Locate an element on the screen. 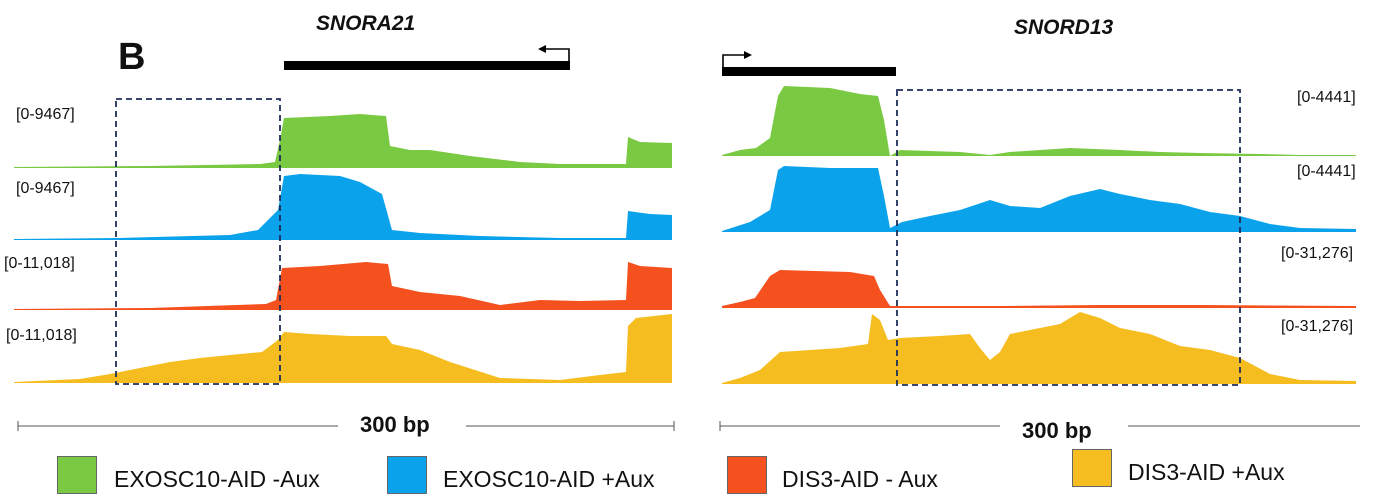 The image size is (1379, 500). strand-arrowhead-snord13 is located at coordinates (748, 55).